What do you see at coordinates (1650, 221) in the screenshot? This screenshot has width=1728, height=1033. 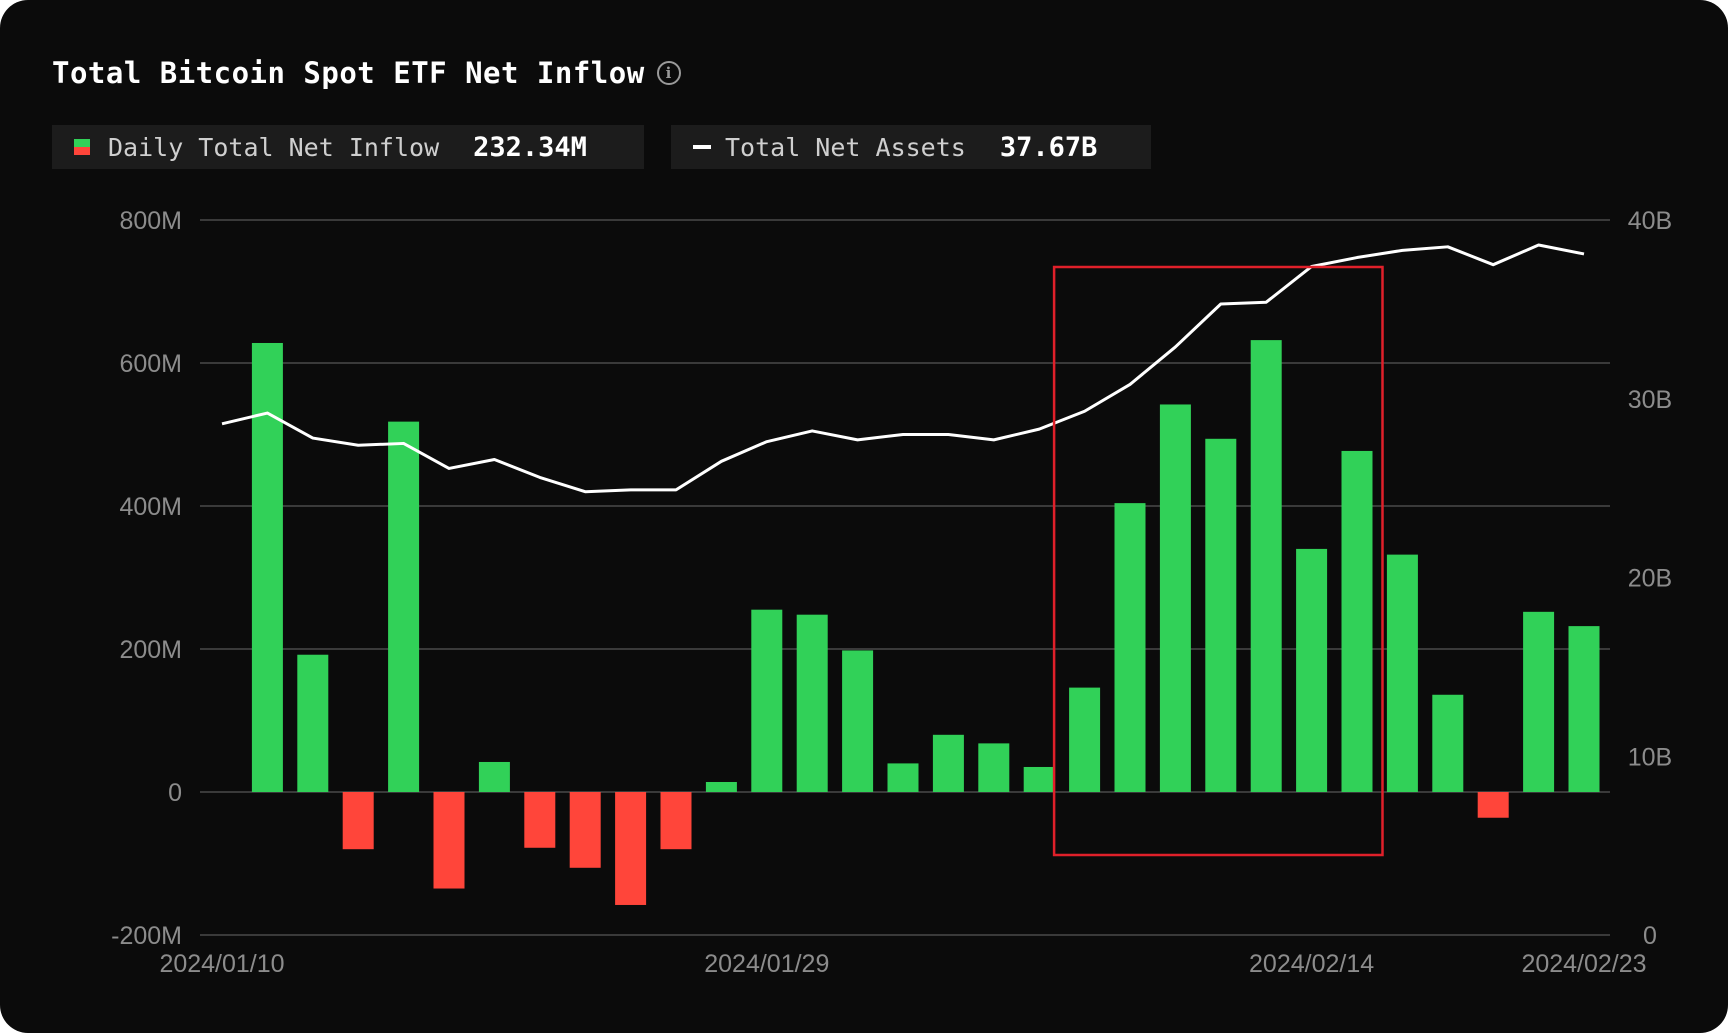 I see `right-axis-tick-label: 40B` at bounding box center [1650, 221].